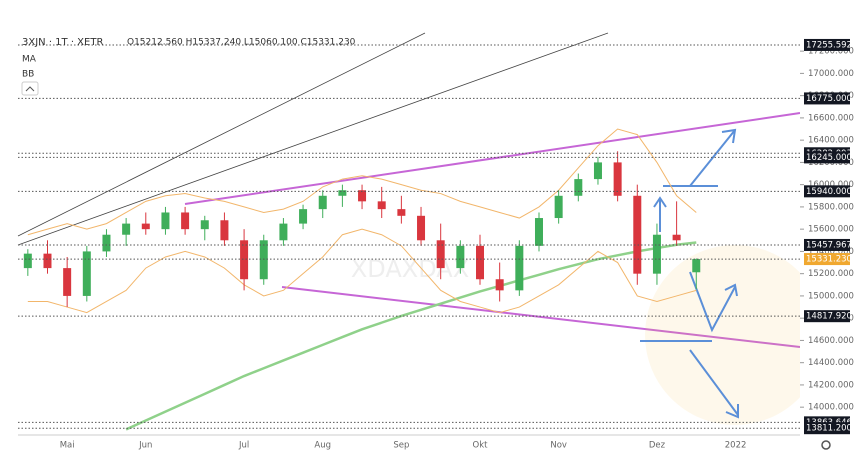 The height and width of the screenshot is (456, 866). Describe the element at coordinates (401, 446) in the screenshot. I see `x-tick-label: Sep` at that location.